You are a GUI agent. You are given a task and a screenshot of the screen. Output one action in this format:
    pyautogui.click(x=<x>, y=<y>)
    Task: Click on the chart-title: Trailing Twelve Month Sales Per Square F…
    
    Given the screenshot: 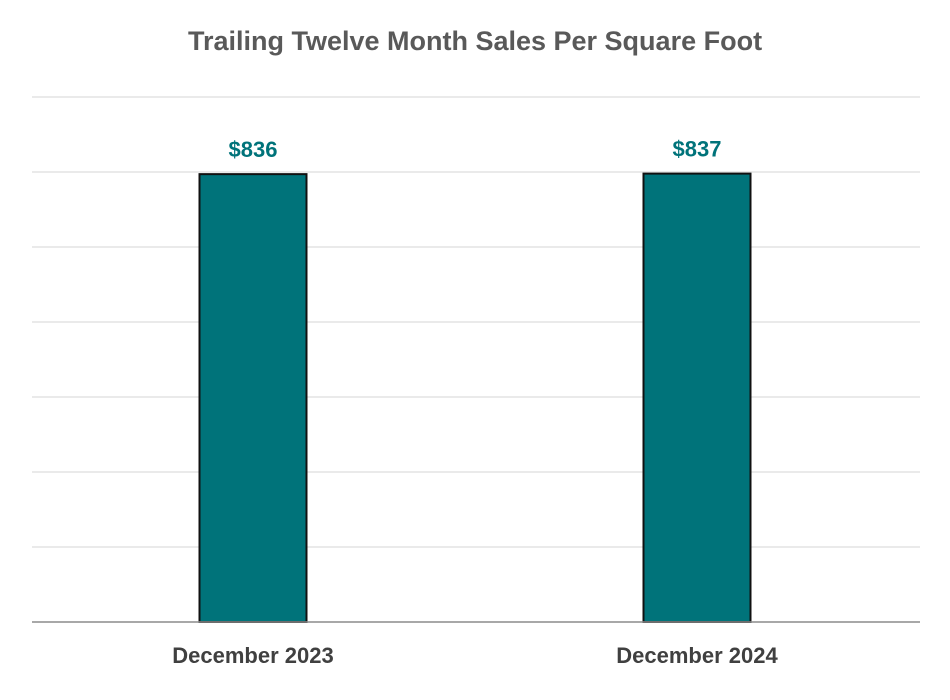 What is the action you would take?
    pyautogui.click(x=475, y=41)
    